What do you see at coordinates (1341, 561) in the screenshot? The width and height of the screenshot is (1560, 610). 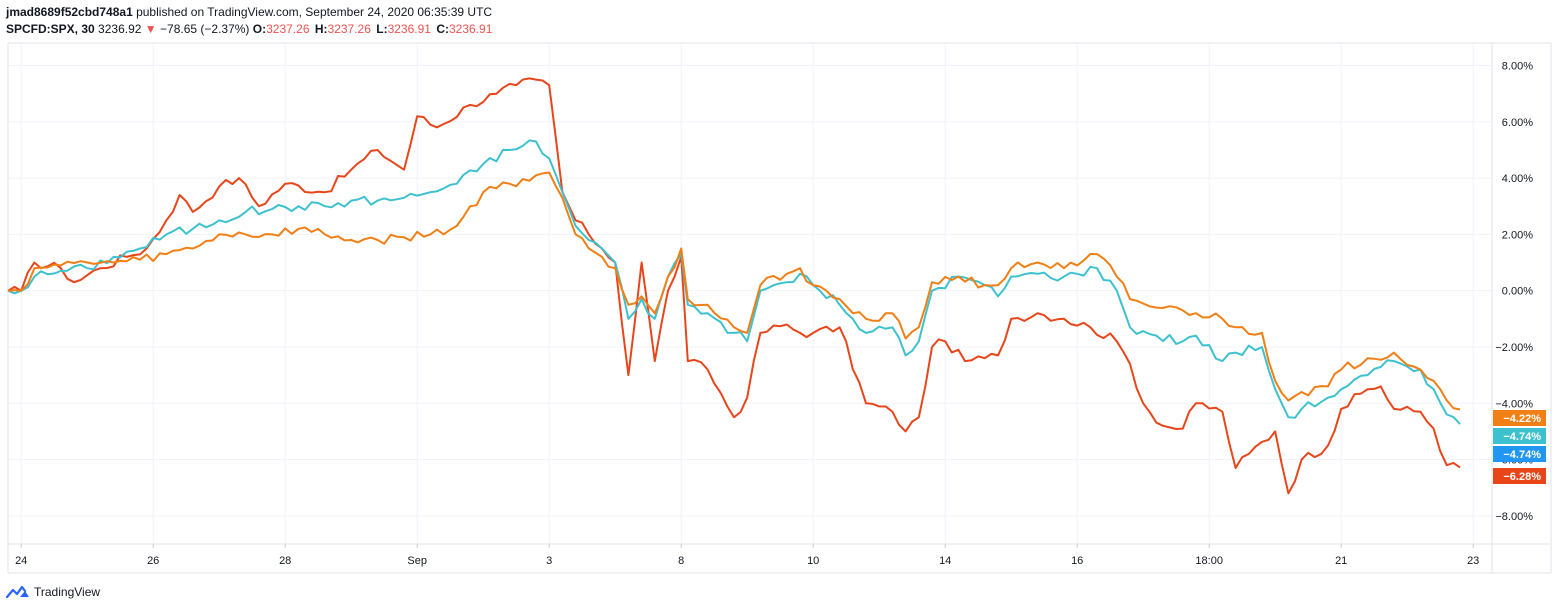 I see `x-tick-label: 21` at bounding box center [1341, 561].